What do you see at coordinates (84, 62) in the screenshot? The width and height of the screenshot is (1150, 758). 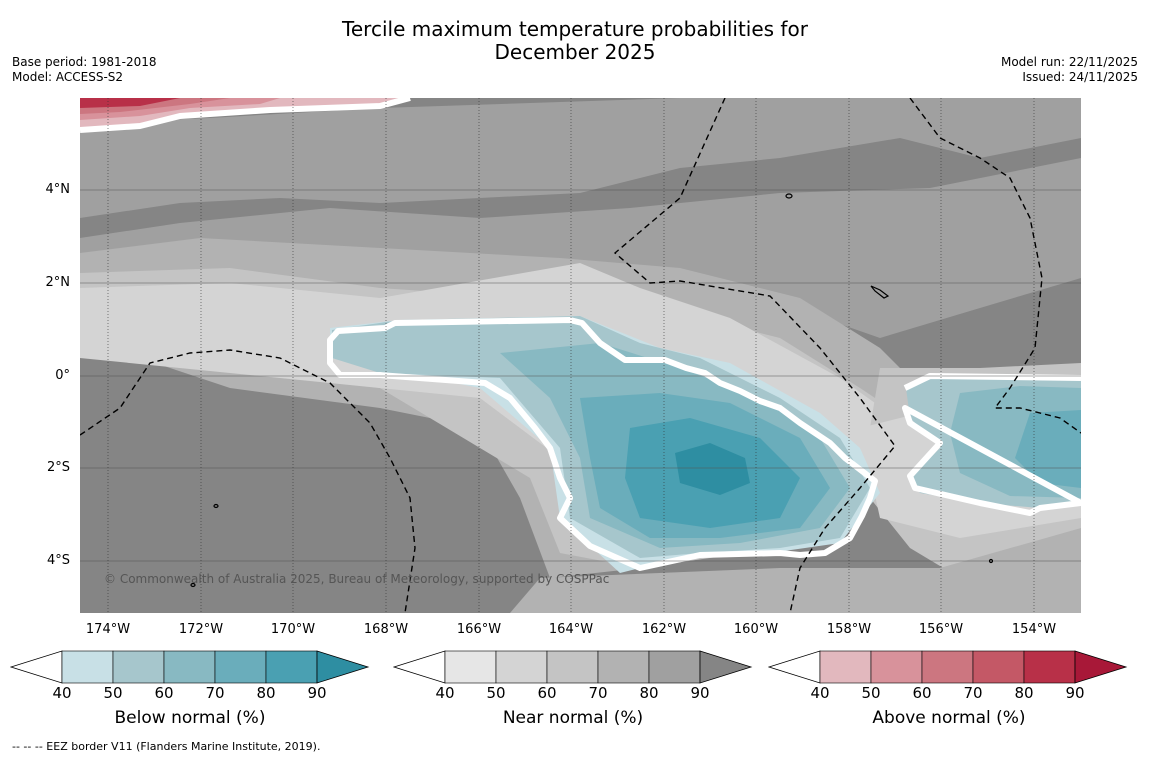 I see `base-period: Base period: 1981-2018` at bounding box center [84, 62].